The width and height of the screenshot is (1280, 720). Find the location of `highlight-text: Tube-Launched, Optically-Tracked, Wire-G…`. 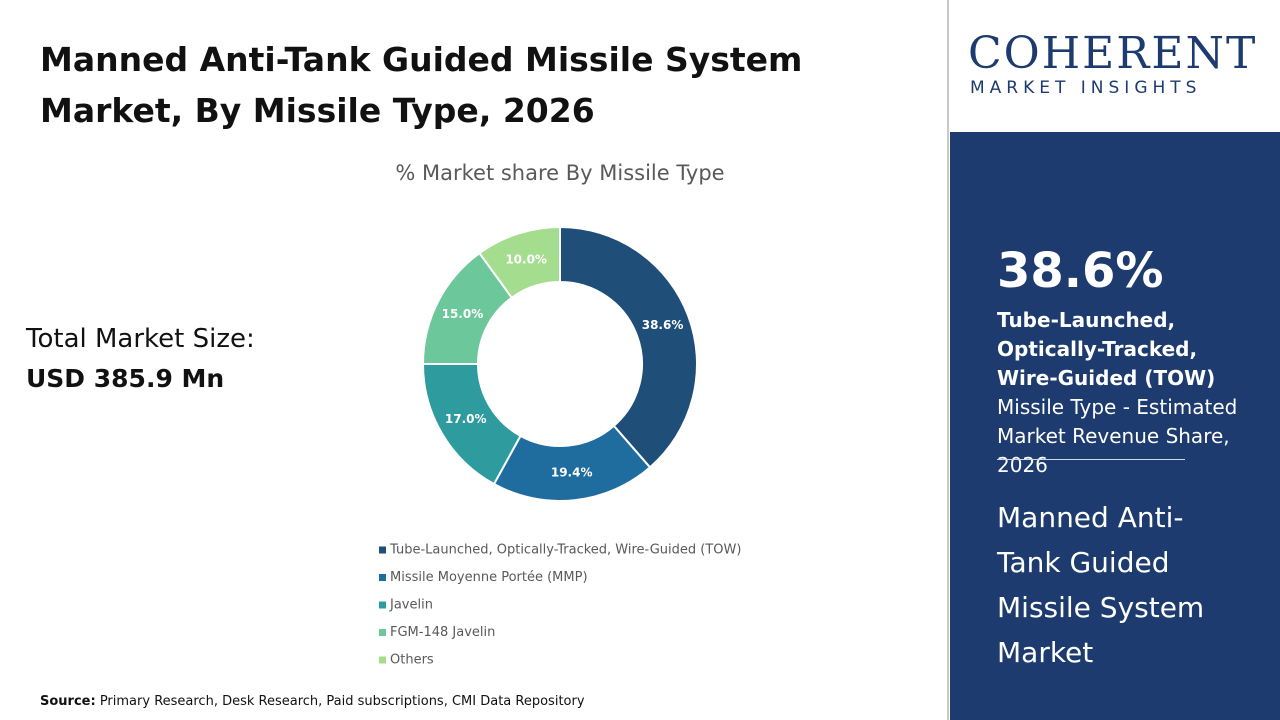

highlight-text: Tube-Launched, Optically-Tracked, Wire-G… is located at coordinates (1129, 393).